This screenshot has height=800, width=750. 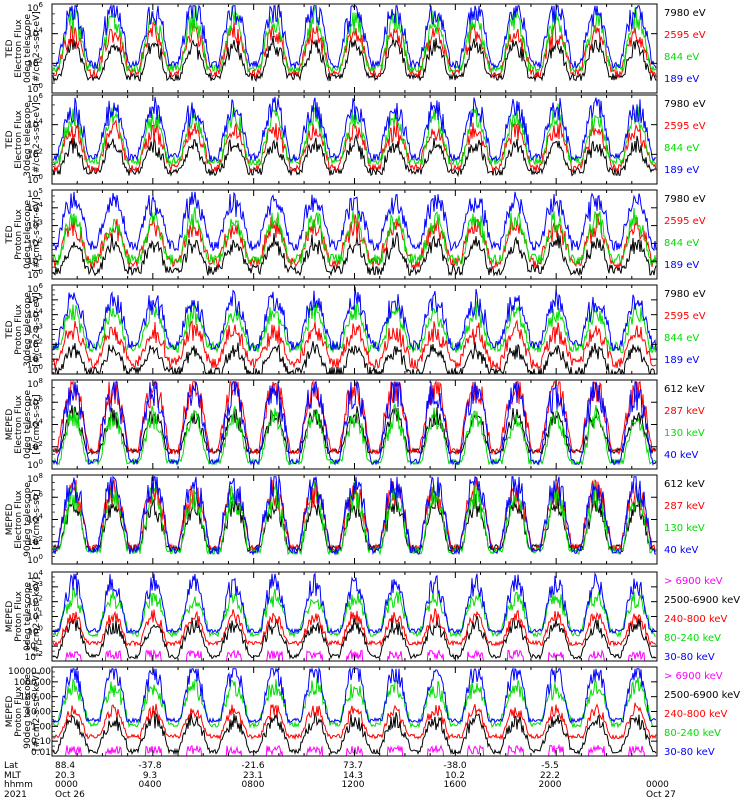 What do you see at coordinates (550, 776) in the screenshot?
I see `x-tick-label: 22.2` at bounding box center [550, 776].